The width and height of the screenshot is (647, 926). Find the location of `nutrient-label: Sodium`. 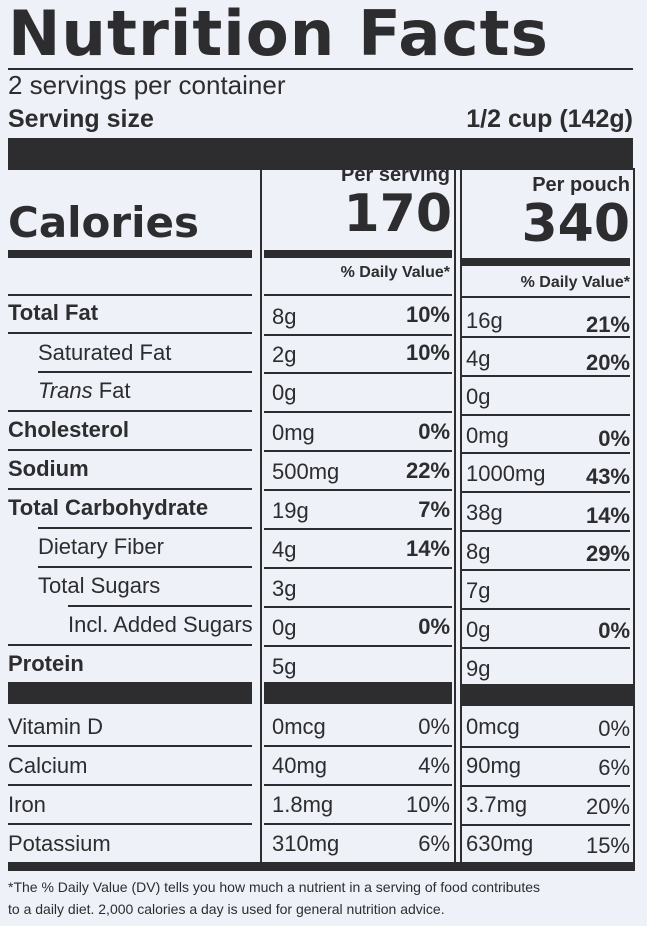

nutrient-label: Sodium is located at coordinates (48, 468).